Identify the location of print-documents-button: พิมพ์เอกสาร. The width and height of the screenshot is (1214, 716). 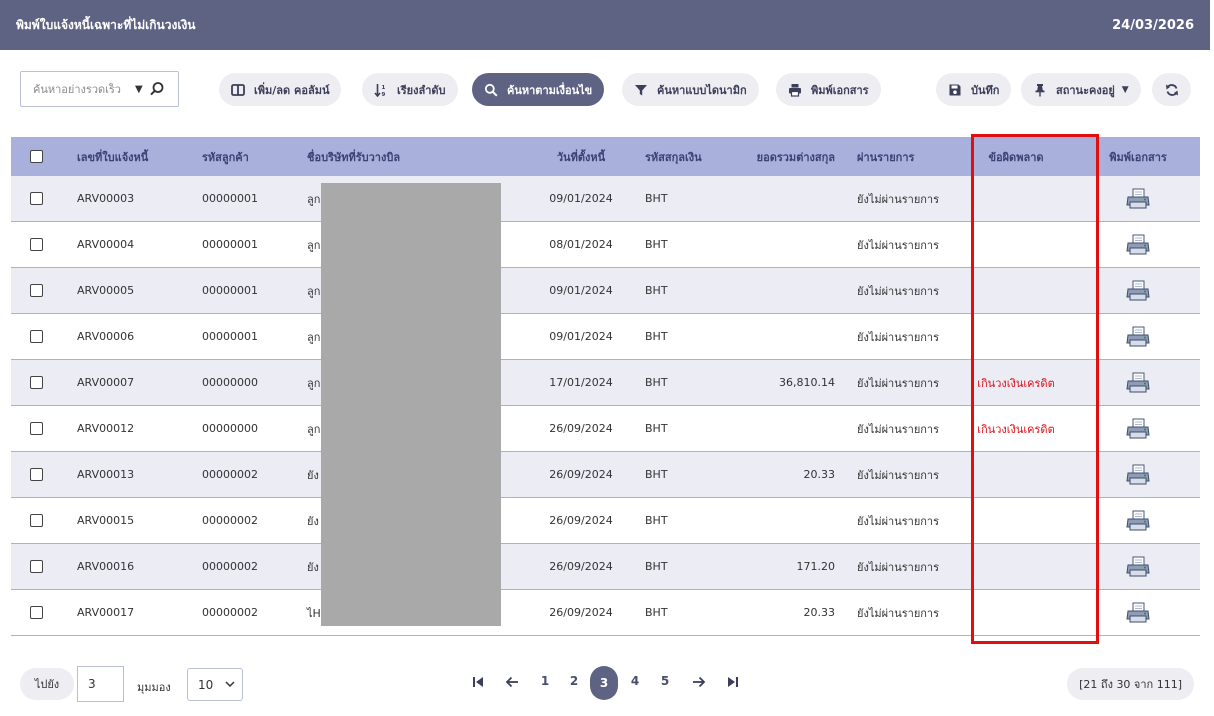
(828, 89).